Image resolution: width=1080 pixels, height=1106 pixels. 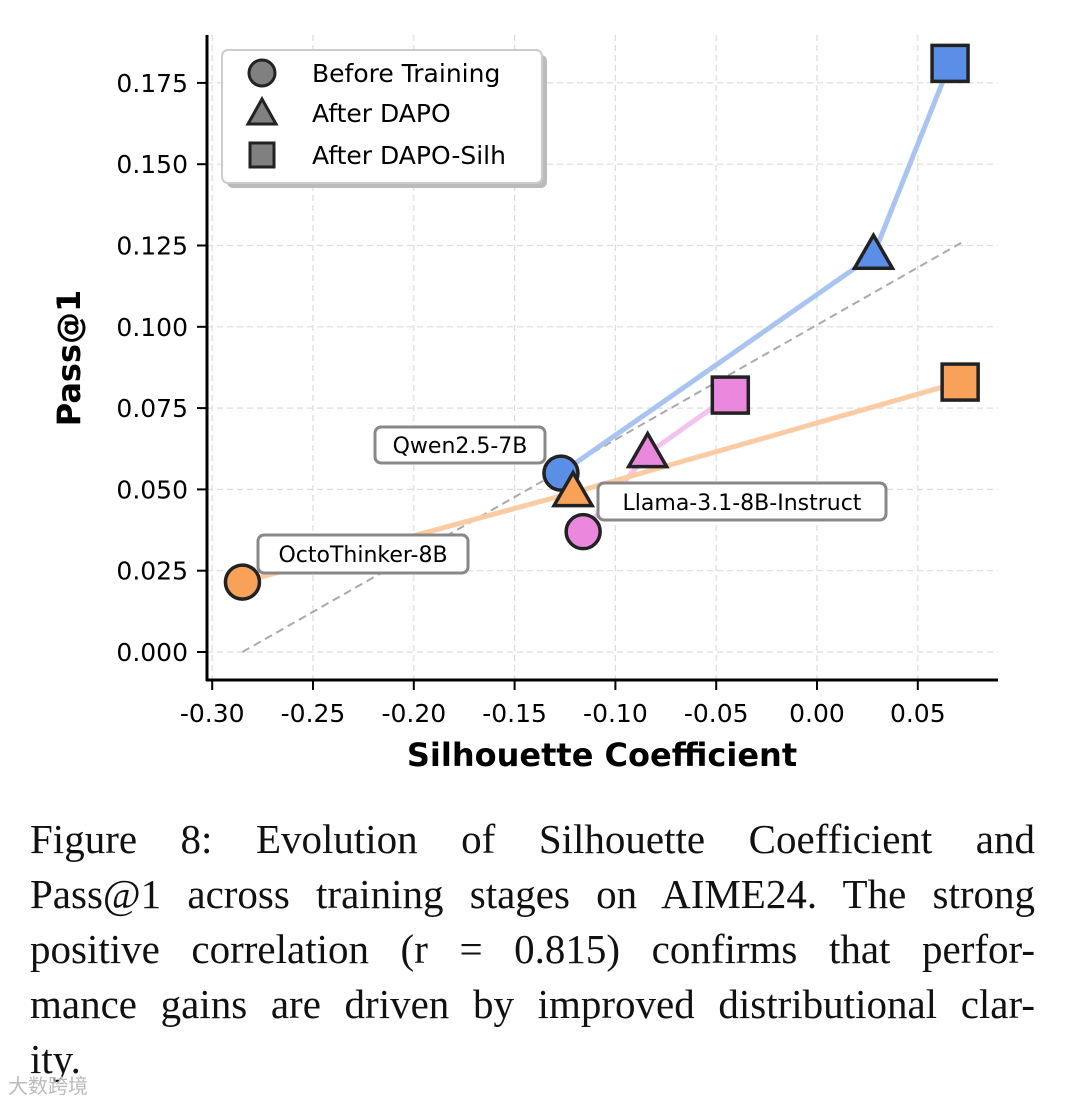 What do you see at coordinates (152, 327) in the screenshot?
I see `y-tick-label: 0.100` at bounding box center [152, 327].